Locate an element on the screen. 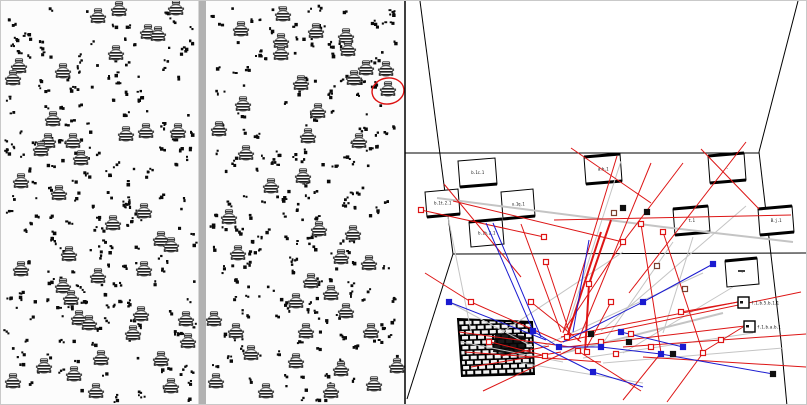 The height and width of the screenshot is (405, 807). black-node is located at coordinates (629, 342).